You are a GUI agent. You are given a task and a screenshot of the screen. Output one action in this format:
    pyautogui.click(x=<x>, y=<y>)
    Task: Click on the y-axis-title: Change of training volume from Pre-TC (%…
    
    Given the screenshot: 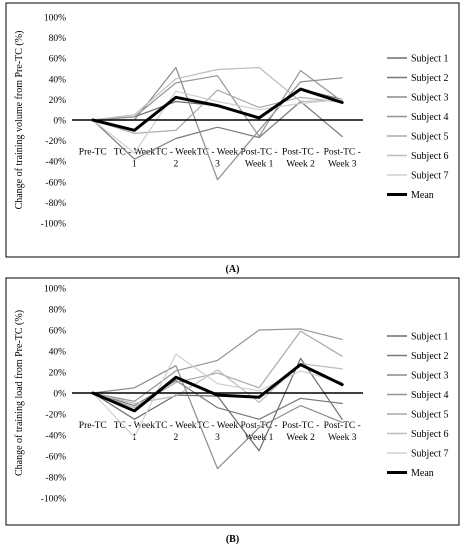 What is the action you would take?
    pyautogui.click(x=19, y=120)
    